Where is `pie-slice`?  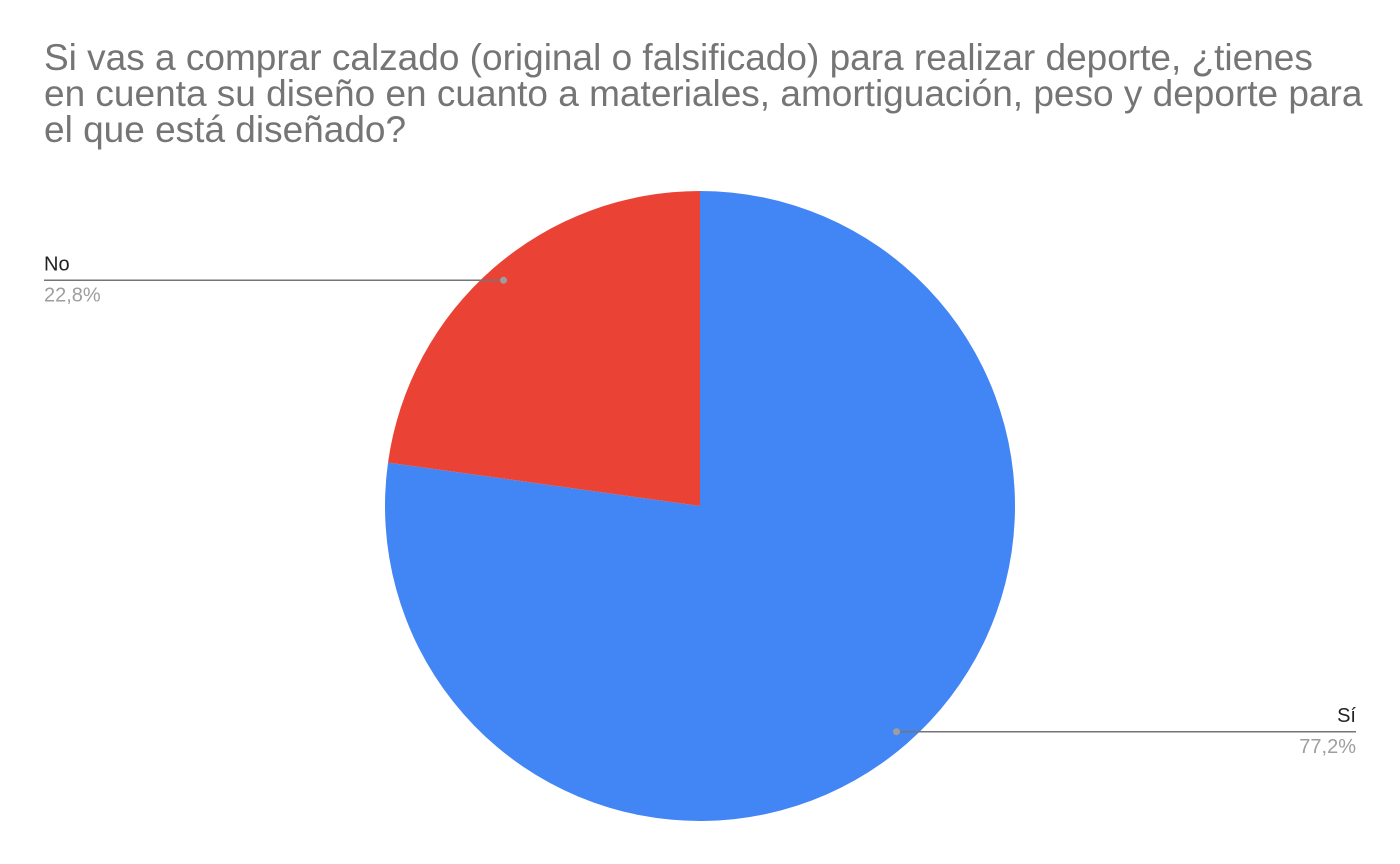
pie-slice is located at coordinates (544, 348).